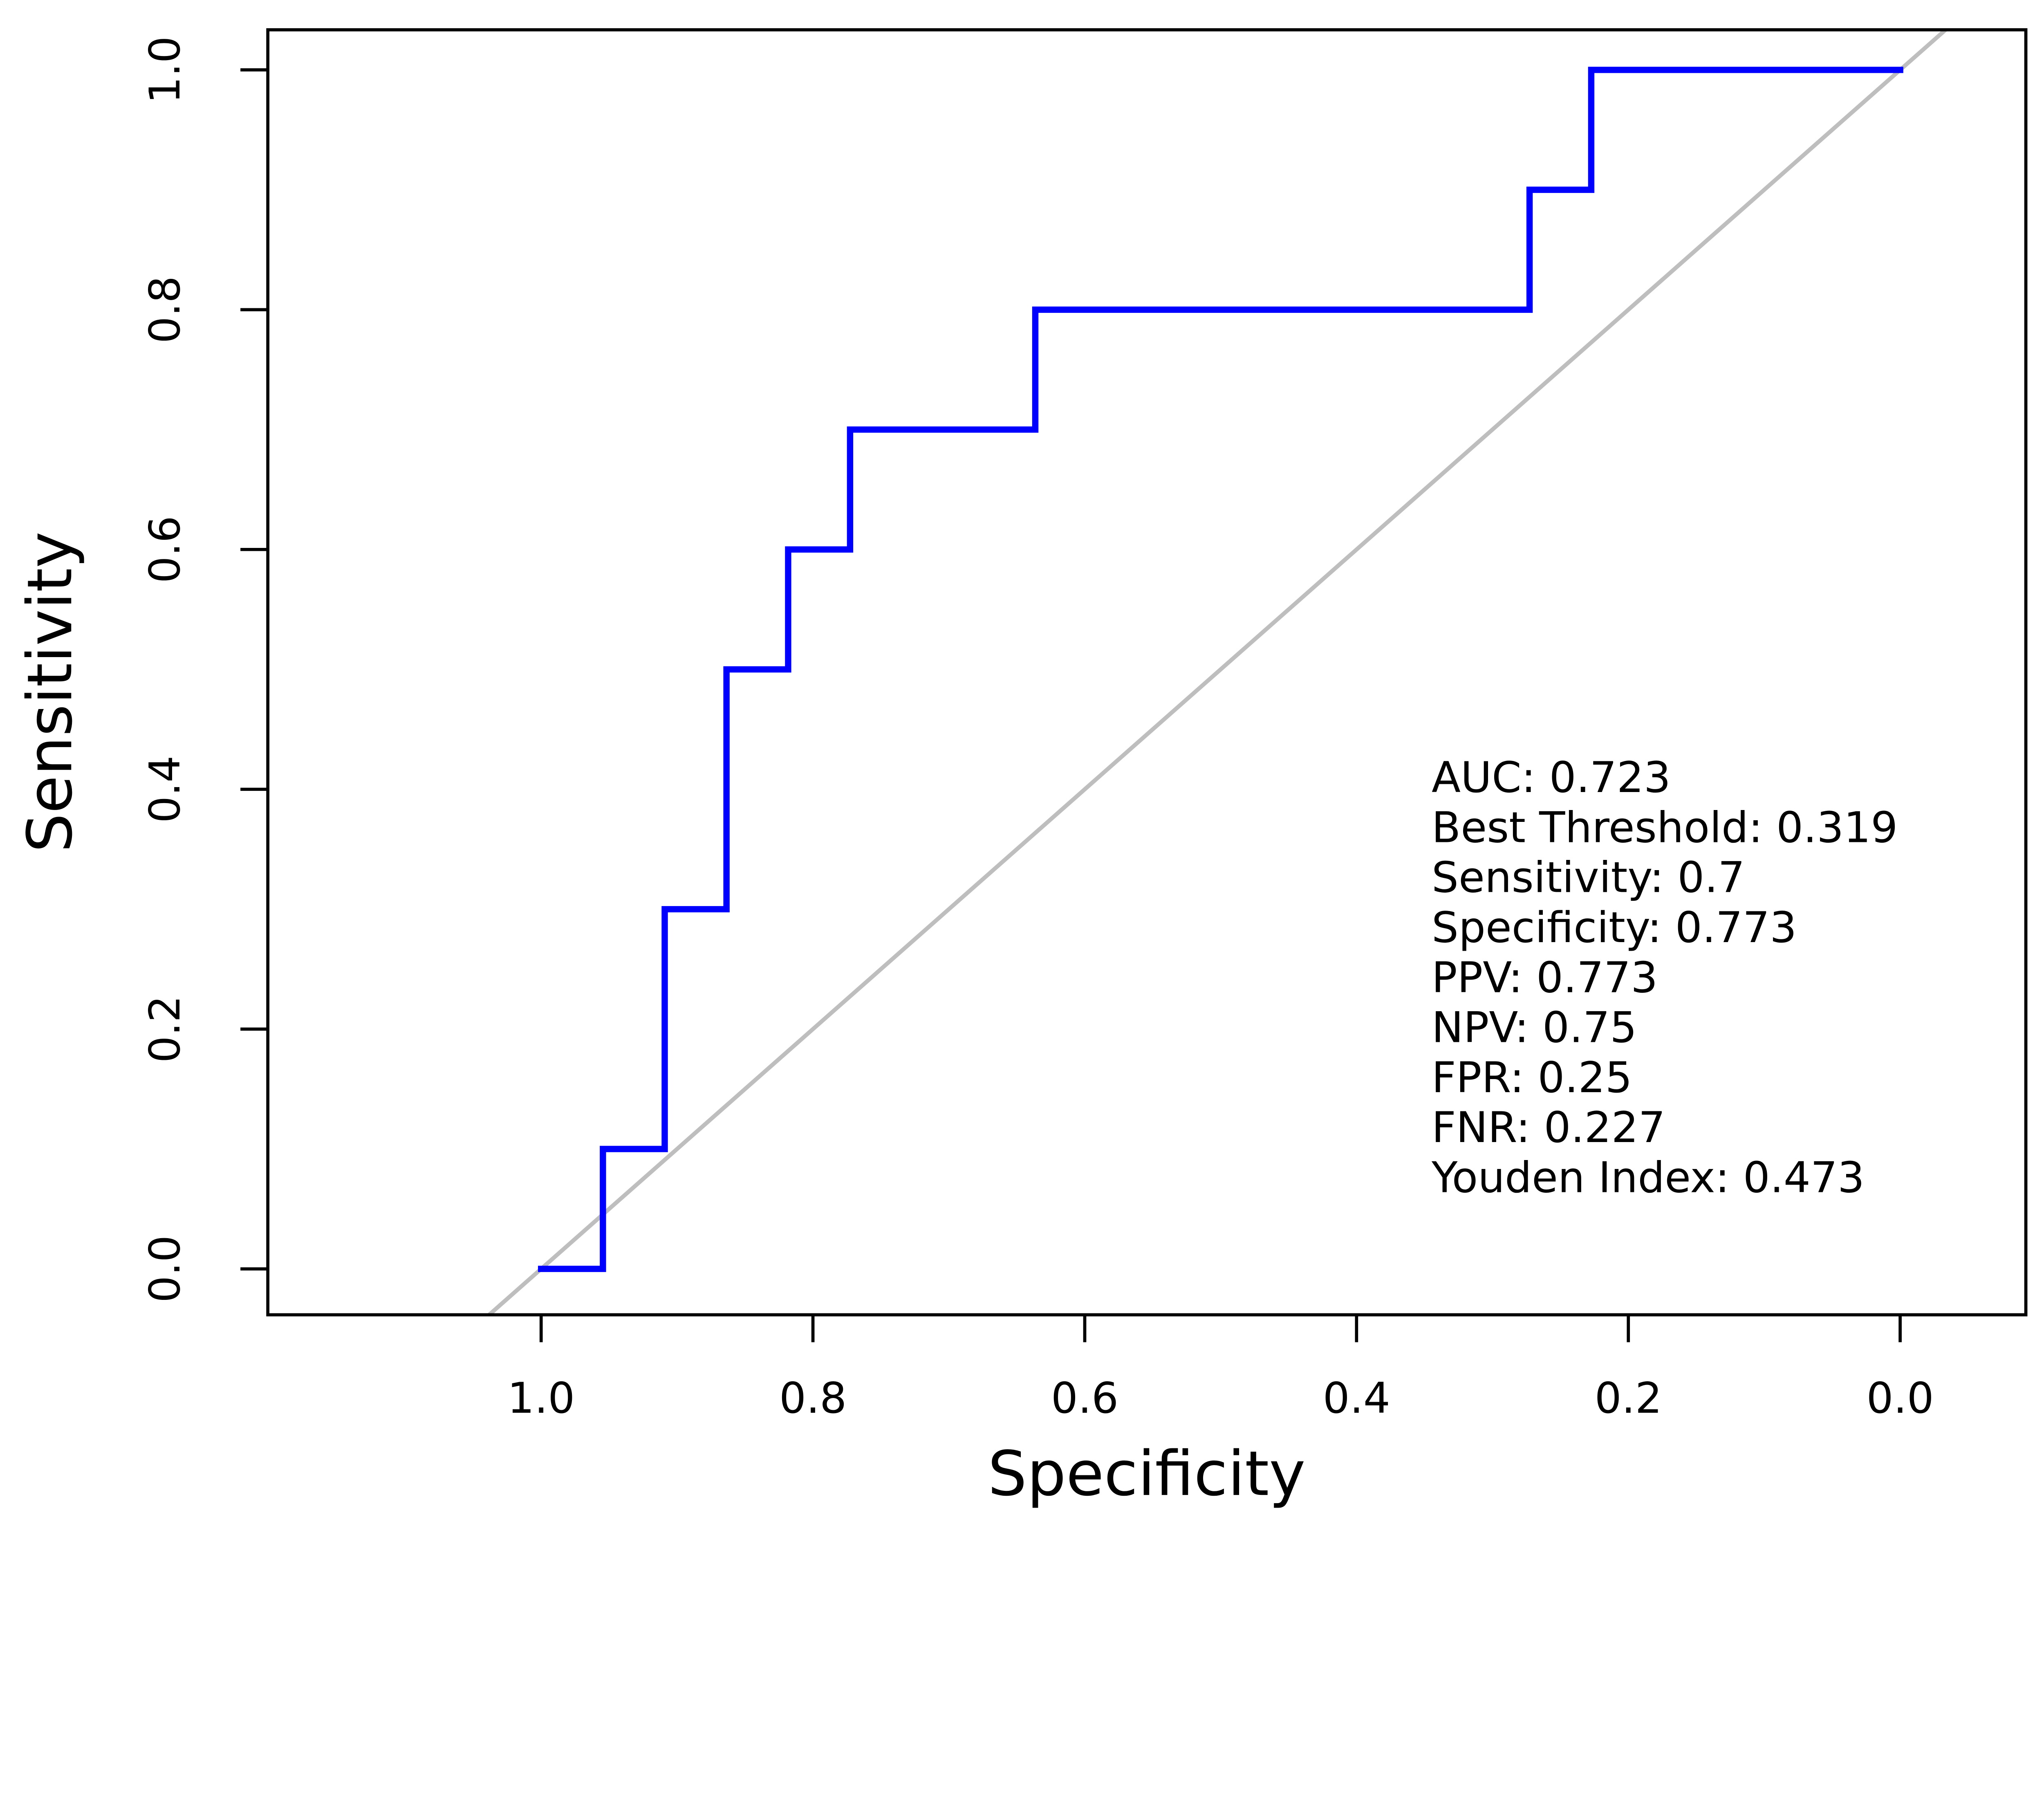 The width and height of the screenshot is (2044, 1820). I want to click on stat-line-npv: NPV: 0.75, so click(1534, 1028).